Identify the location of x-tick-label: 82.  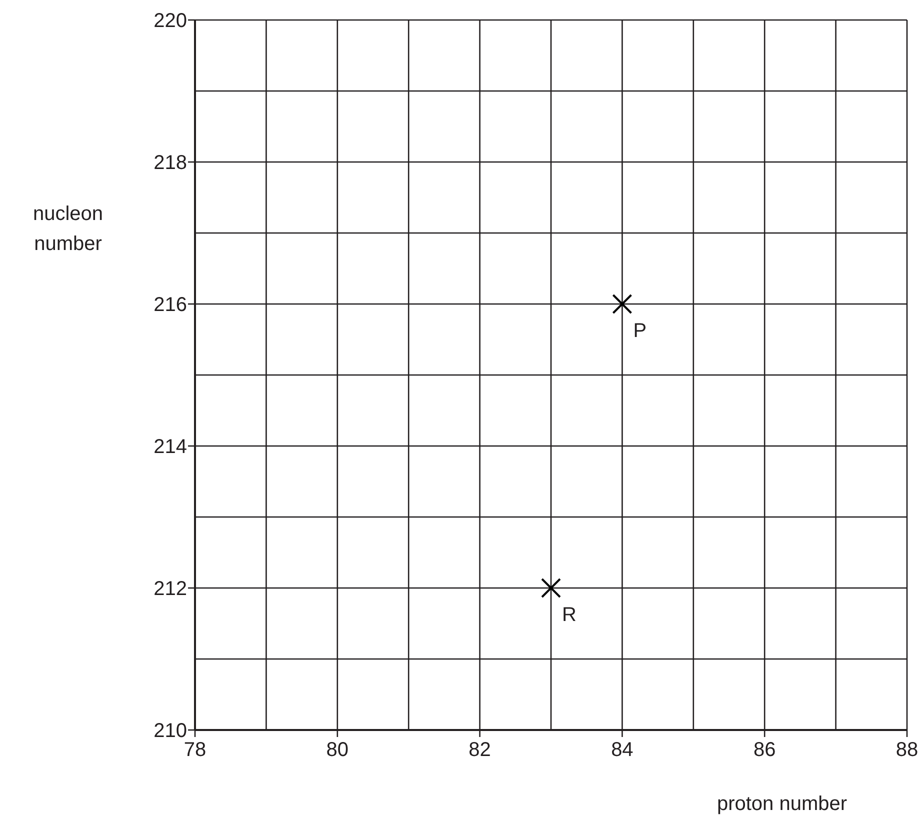
(479, 750).